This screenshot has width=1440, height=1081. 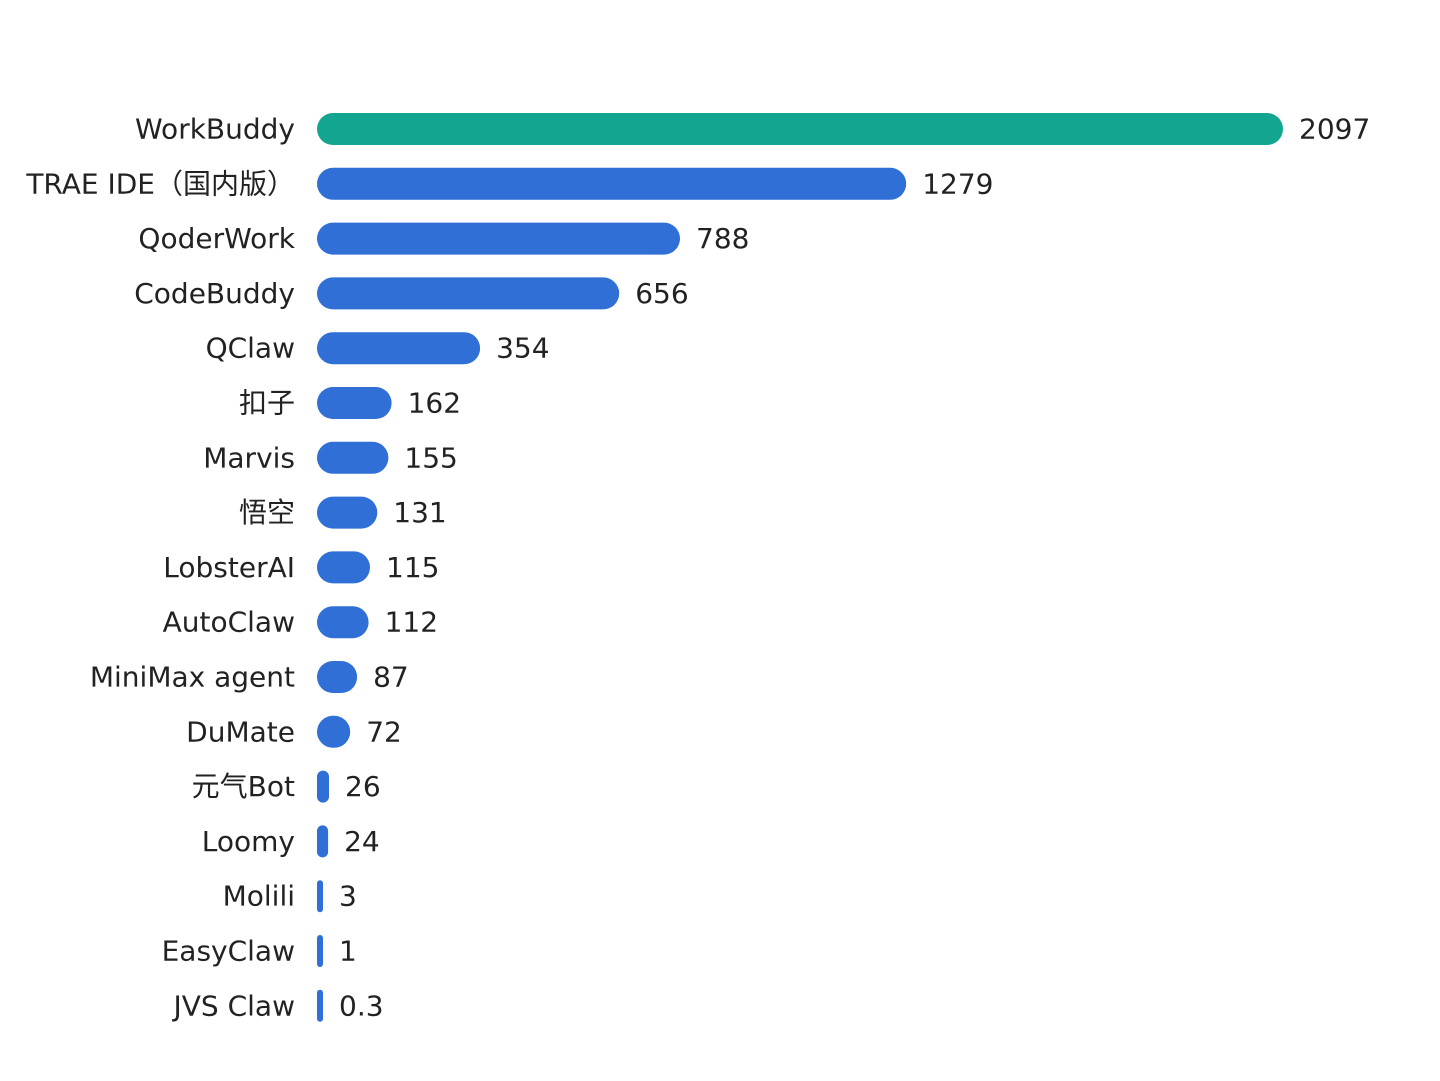 What do you see at coordinates (216, 238) in the screenshot?
I see `category-label-2: QoderWork` at bounding box center [216, 238].